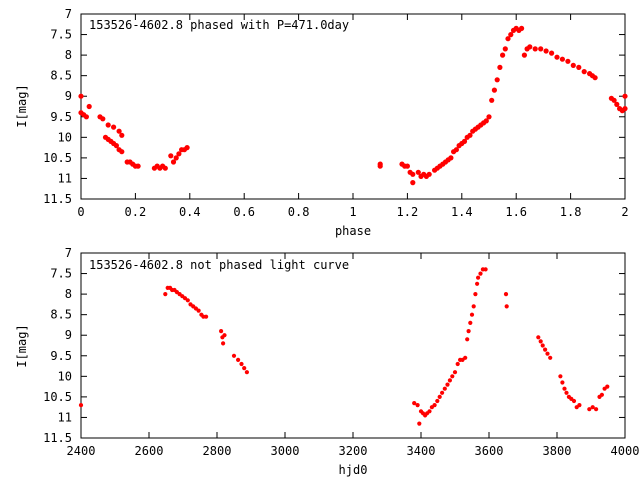 This screenshot has width=640, height=480. Describe the element at coordinates (80, 212) in the screenshot. I see `x-tick-label: 0` at that location.